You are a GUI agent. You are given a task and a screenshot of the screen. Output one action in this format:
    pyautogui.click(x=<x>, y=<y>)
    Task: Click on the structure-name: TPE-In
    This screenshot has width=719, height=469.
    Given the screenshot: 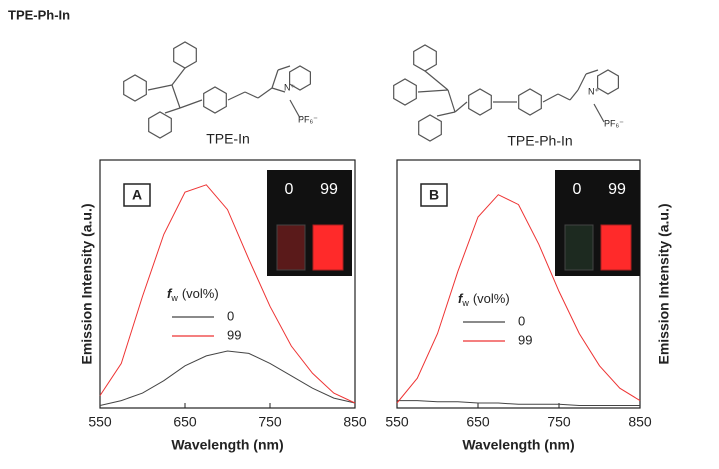 What is the action you would take?
    pyautogui.click(x=228, y=139)
    